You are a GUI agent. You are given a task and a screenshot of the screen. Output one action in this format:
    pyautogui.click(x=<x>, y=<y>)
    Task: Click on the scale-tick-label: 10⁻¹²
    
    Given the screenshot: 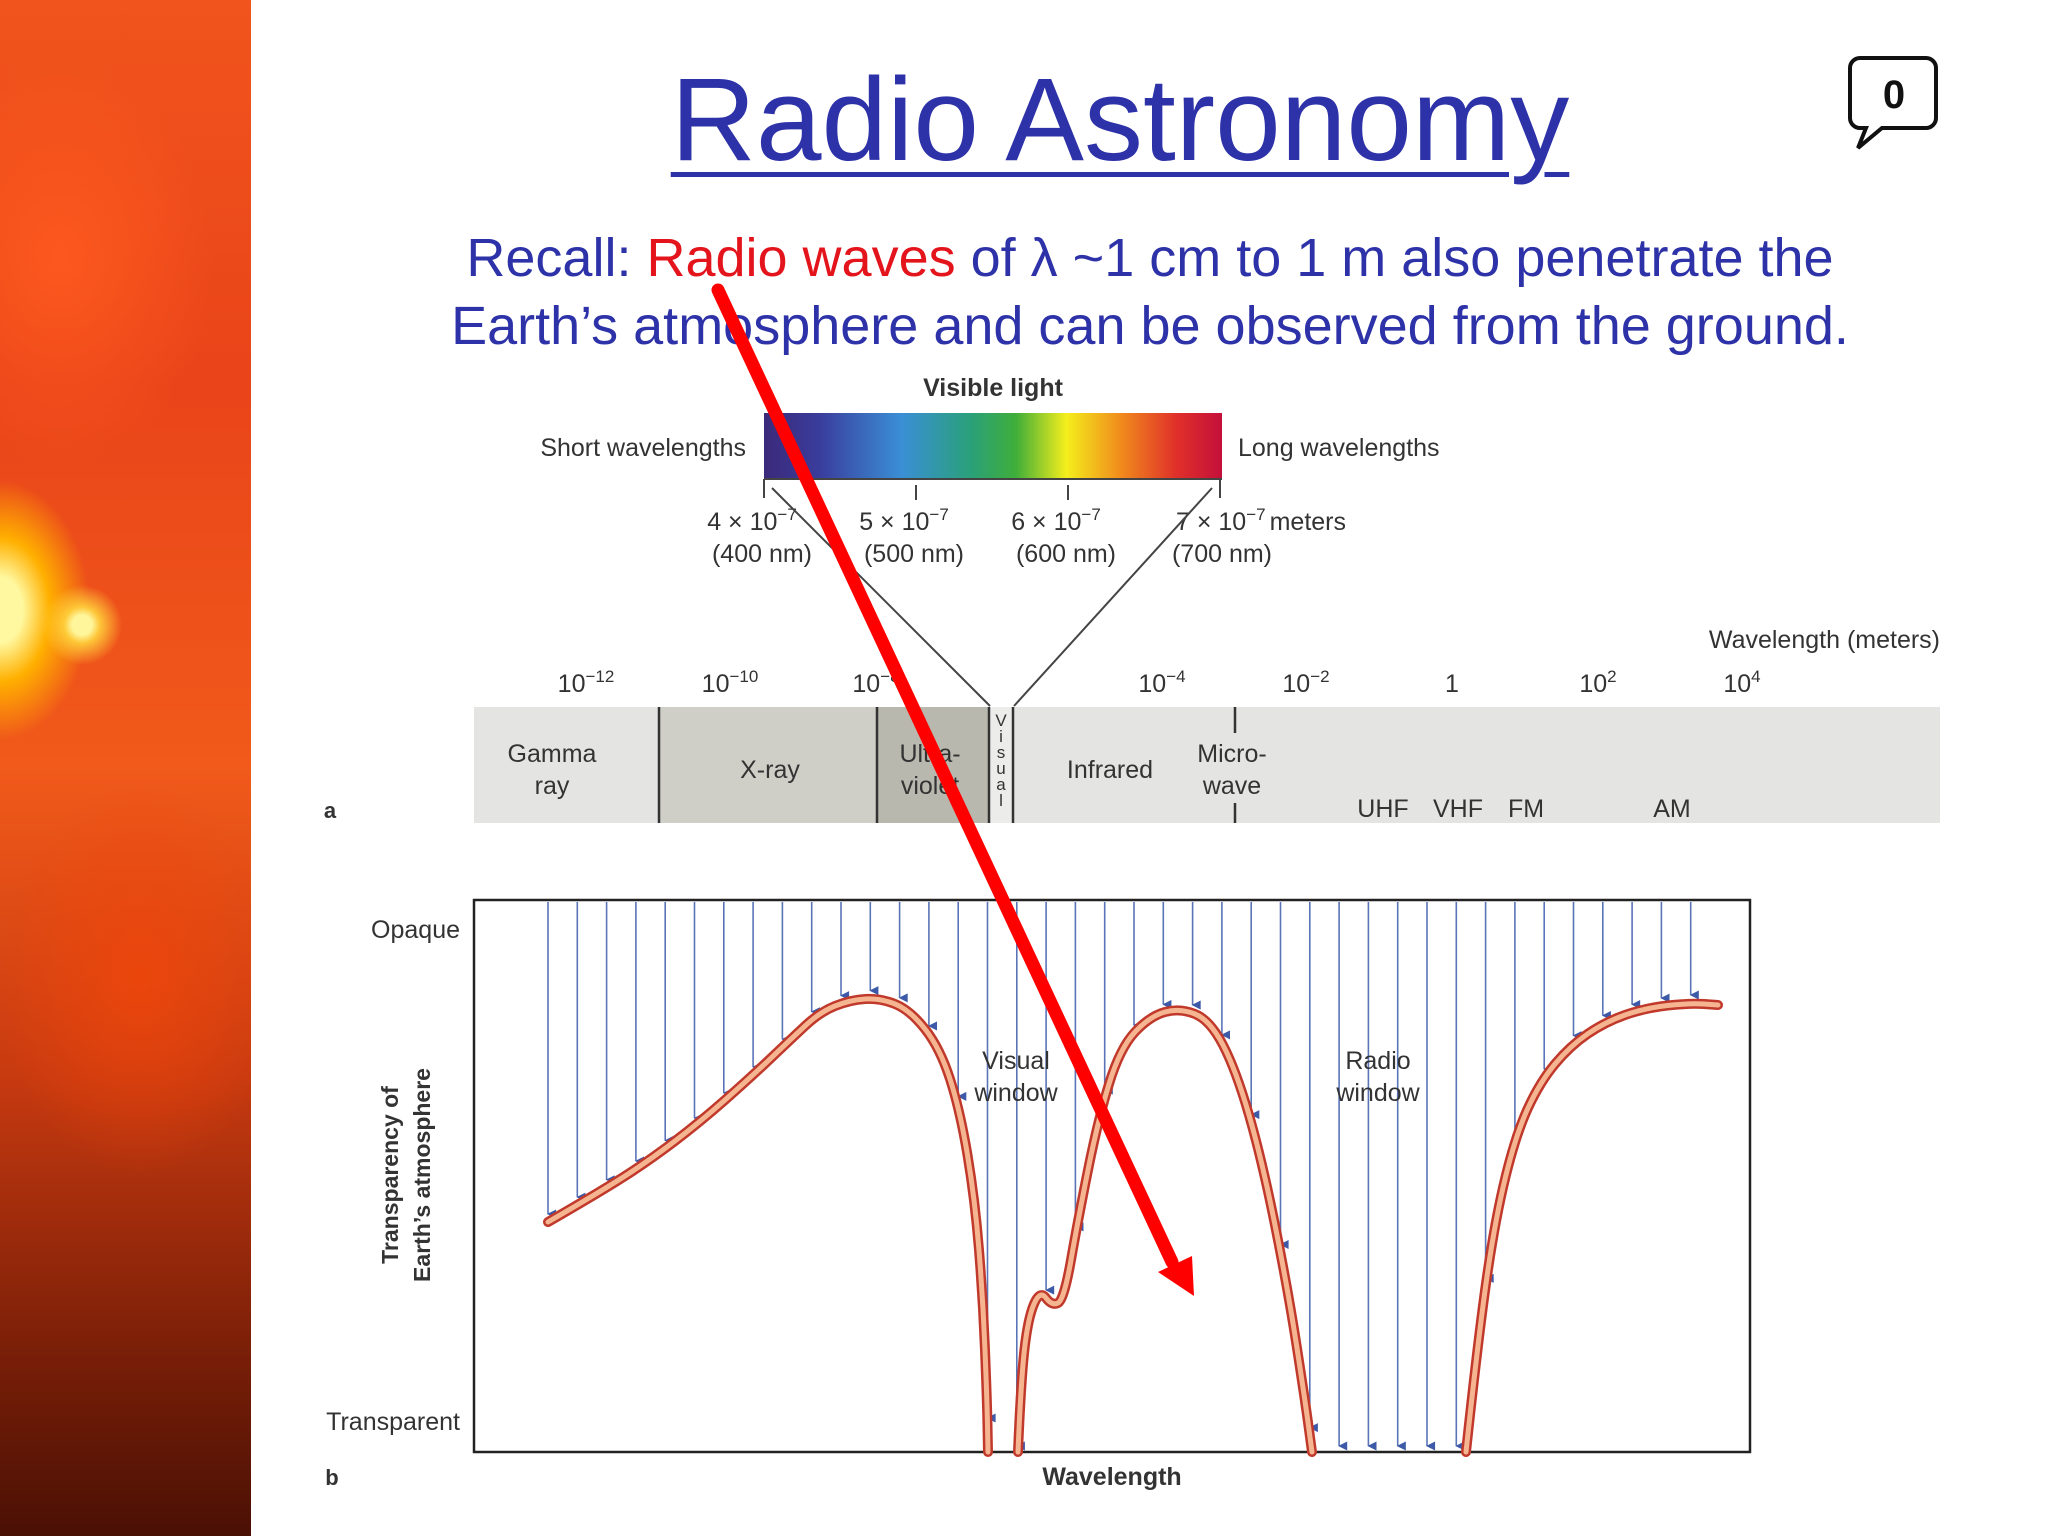 What is the action you would take?
    pyautogui.click(x=586, y=682)
    